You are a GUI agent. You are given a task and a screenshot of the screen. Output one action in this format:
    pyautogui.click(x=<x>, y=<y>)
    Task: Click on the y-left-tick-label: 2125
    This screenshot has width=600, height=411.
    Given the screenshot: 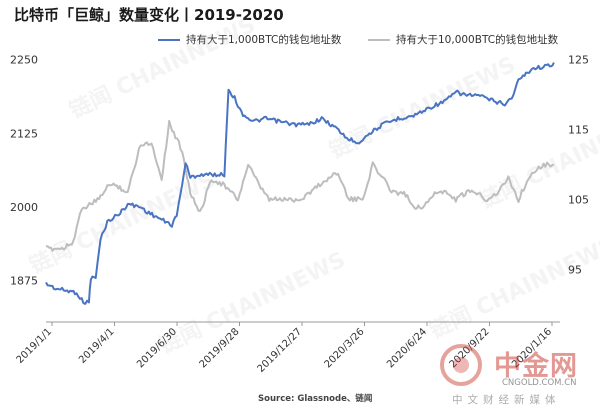 What is the action you would take?
    pyautogui.click(x=24, y=133)
    